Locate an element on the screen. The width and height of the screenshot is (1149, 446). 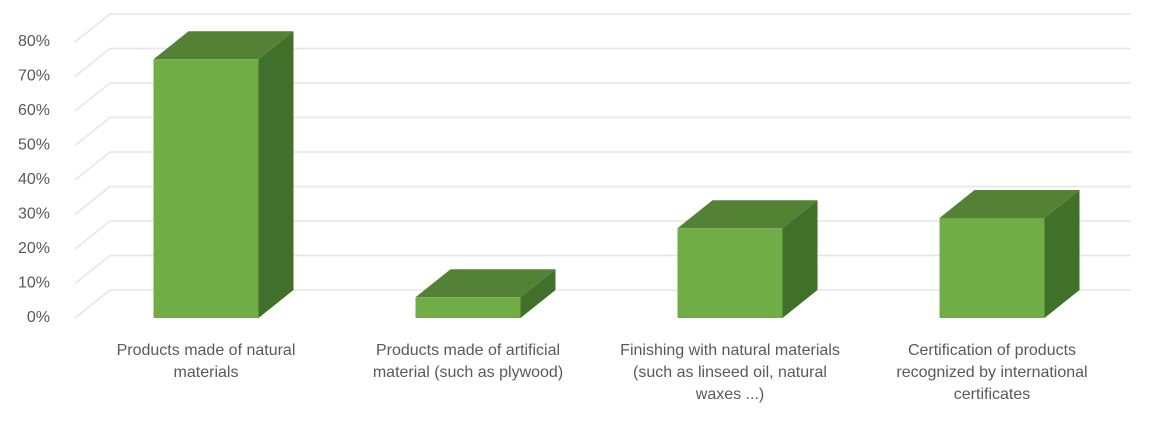
y-tick-label: 40% is located at coordinates (34, 179).